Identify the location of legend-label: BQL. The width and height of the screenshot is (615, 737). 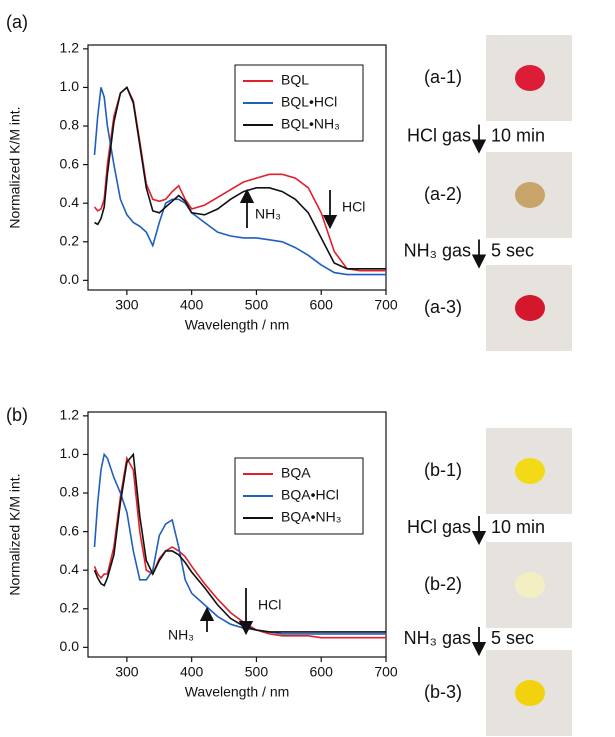
(295, 80).